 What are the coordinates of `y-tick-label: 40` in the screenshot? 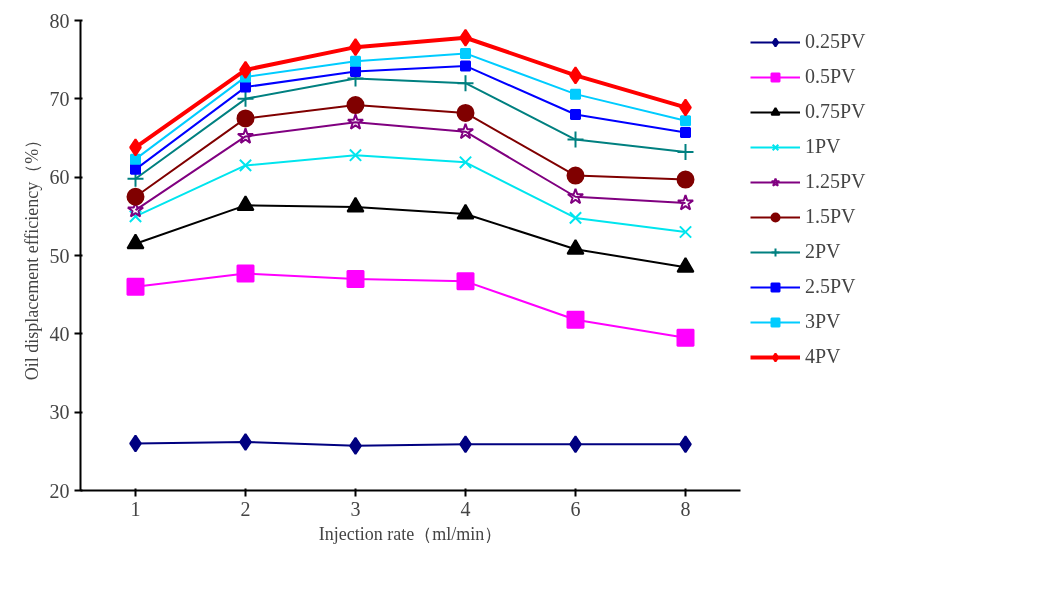 It's located at (59, 333).